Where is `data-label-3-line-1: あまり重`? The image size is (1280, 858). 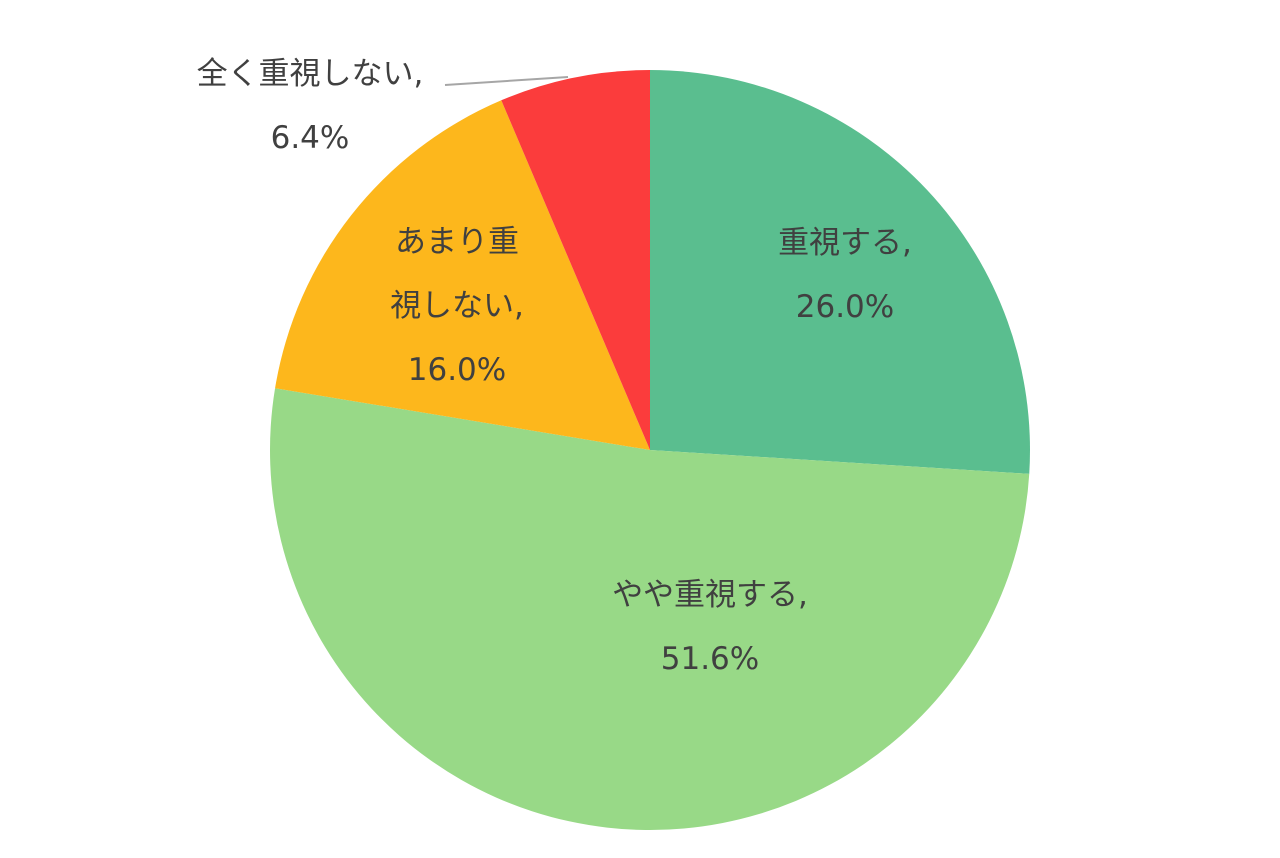 data-label-3-line-1: あまり重 is located at coordinates (457, 242).